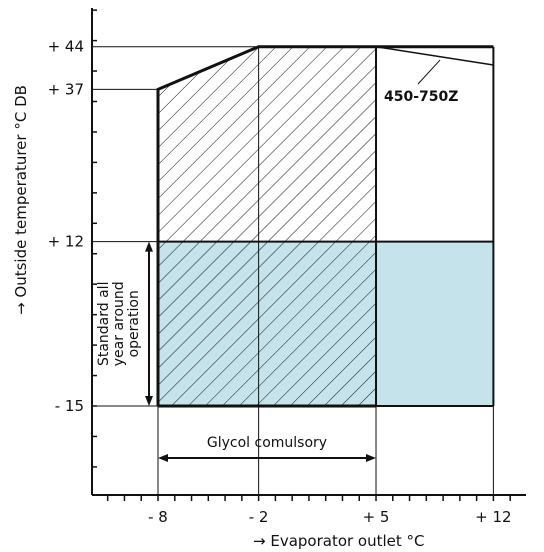  I want to click on y-tick-label: + 44, so click(66, 47).